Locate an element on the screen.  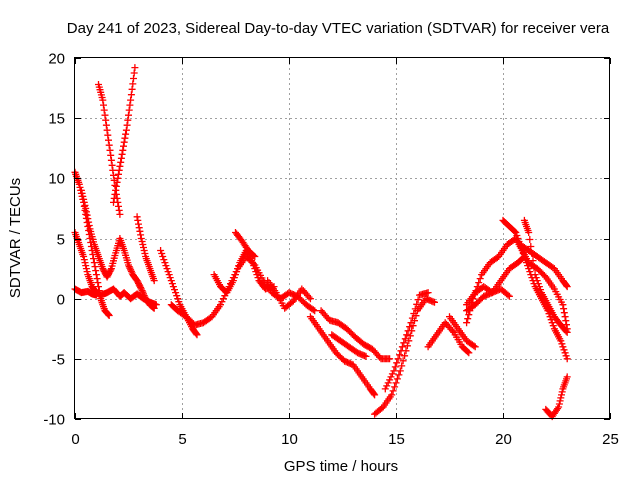
y-tick-label: -10 is located at coordinates (54, 420).